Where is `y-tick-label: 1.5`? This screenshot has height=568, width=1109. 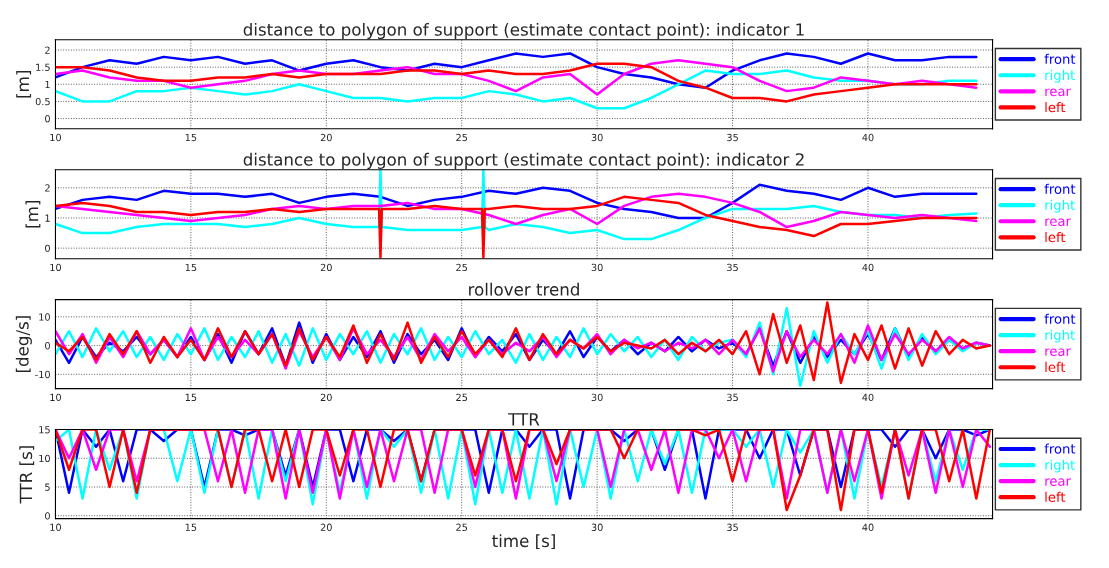 y-tick-label: 1.5 is located at coordinates (43, 67).